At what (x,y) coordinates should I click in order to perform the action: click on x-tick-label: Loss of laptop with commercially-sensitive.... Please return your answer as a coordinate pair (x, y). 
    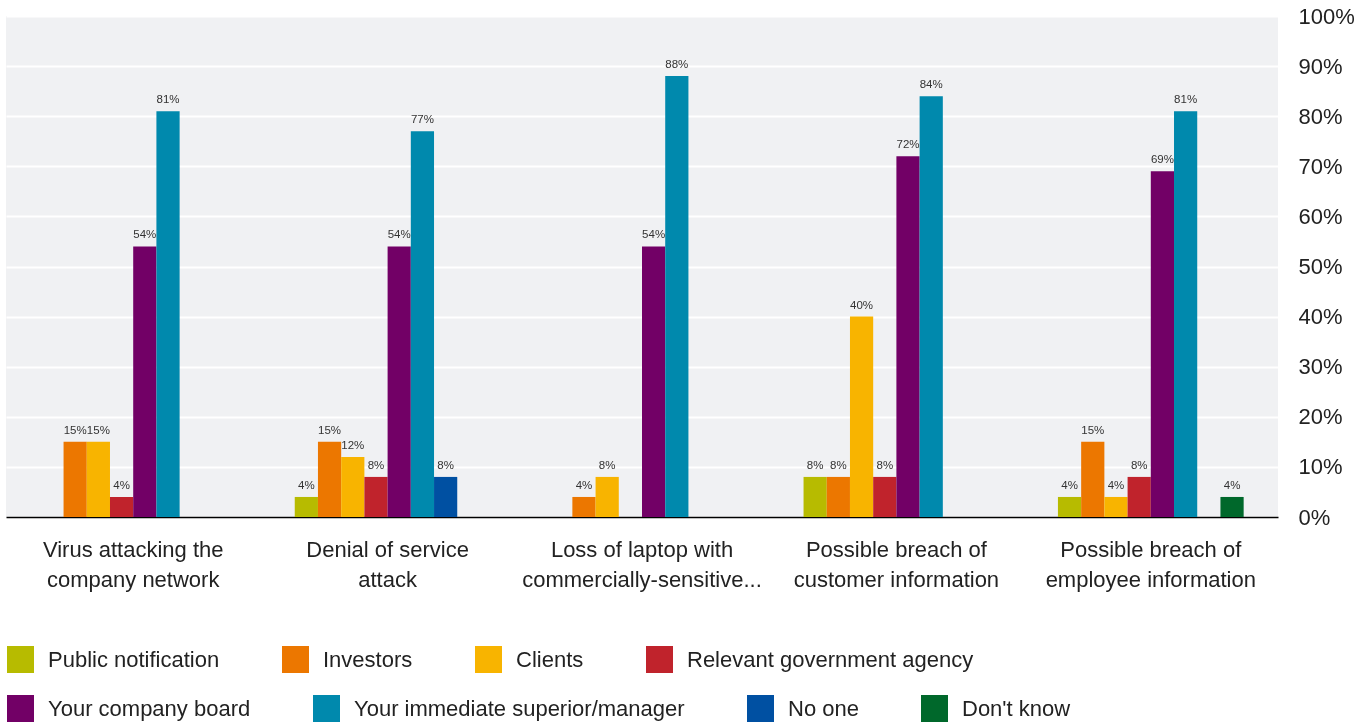
    Looking at the image, I should click on (642, 564).